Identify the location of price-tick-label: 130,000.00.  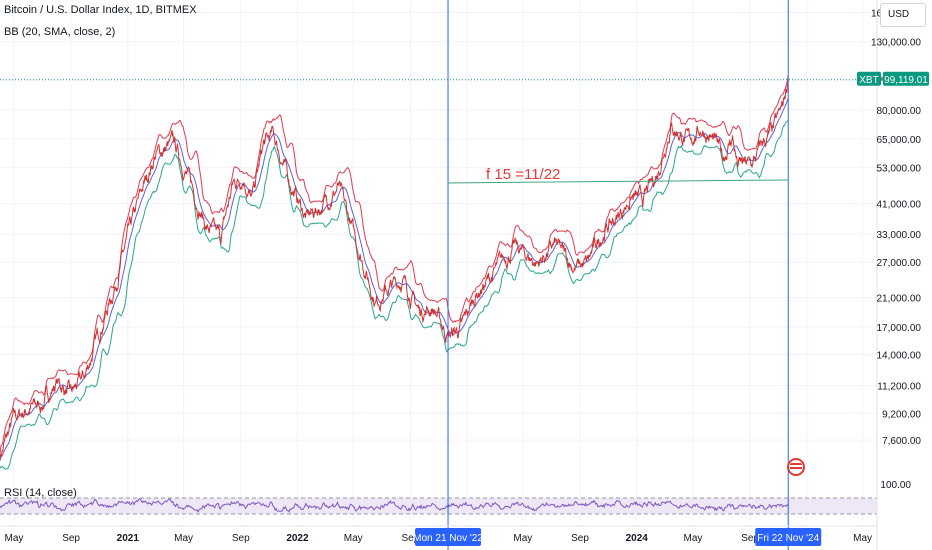
(896, 43).